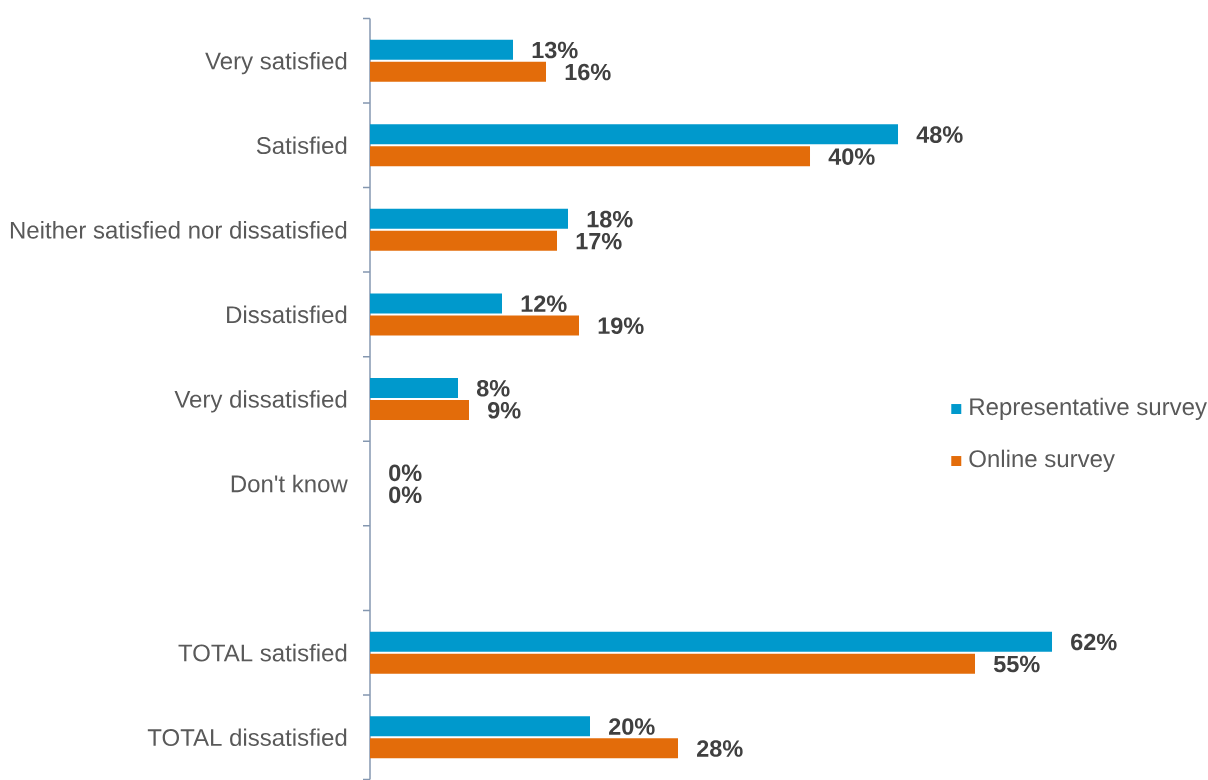 This screenshot has height=780, width=1208. What do you see at coordinates (493, 388) in the screenshot?
I see `data-label: 8%` at bounding box center [493, 388].